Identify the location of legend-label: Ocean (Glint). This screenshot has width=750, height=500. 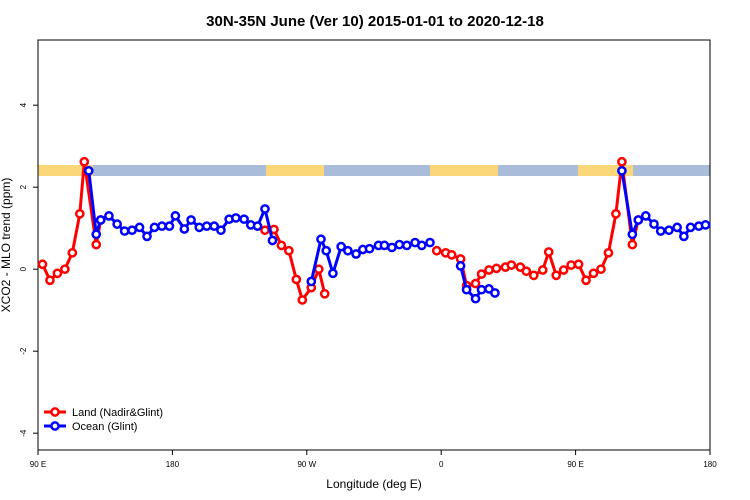
(104, 427).